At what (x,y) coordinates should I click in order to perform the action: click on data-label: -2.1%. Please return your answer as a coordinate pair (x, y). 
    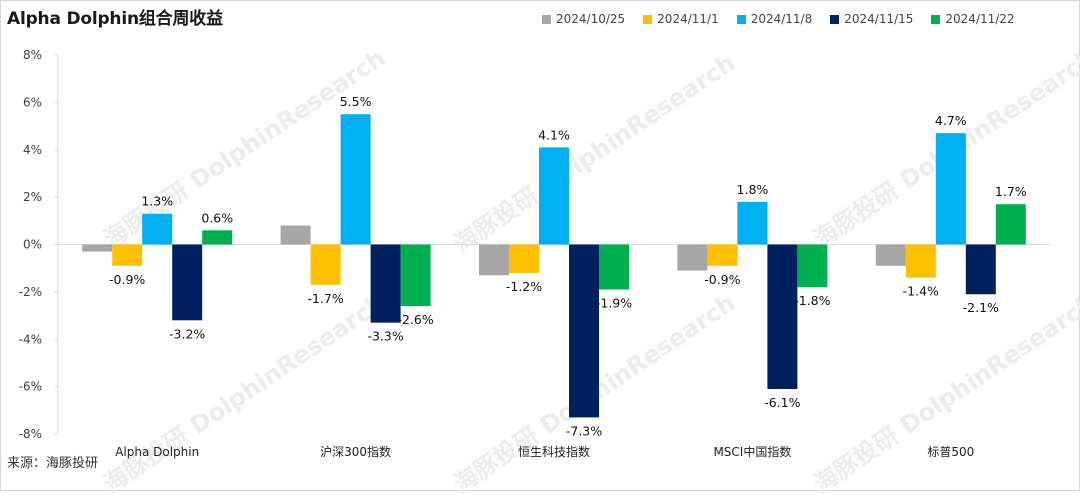
    Looking at the image, I should click on (981, 307).